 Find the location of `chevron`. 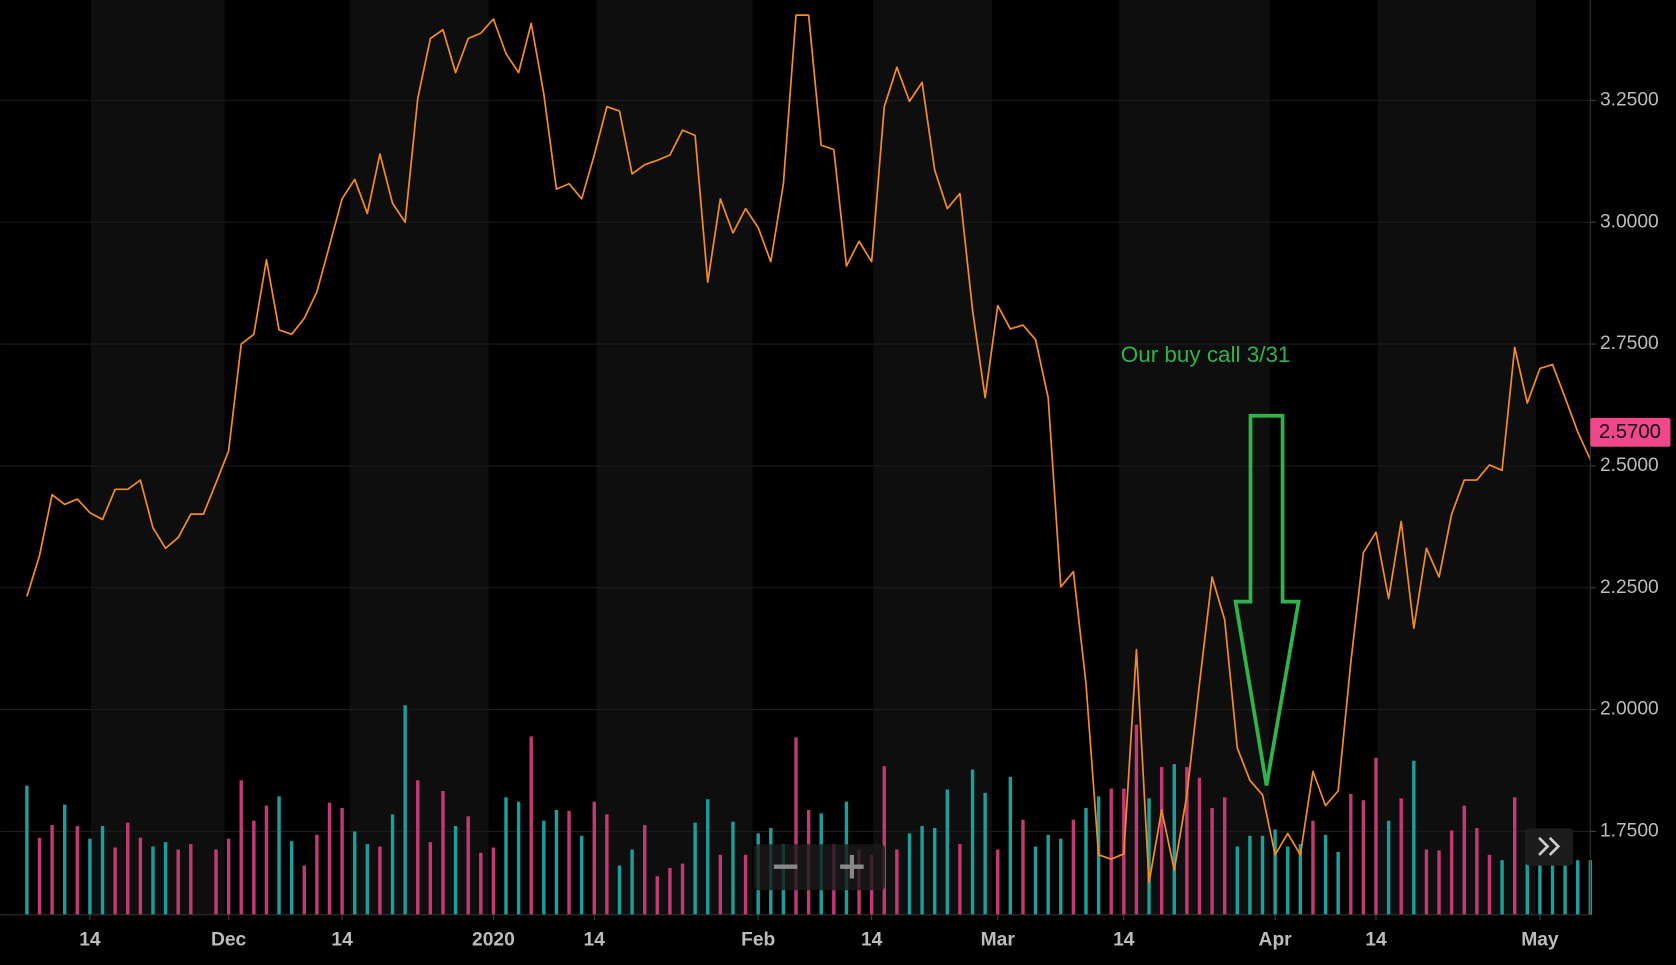

chevron is located at coordinates (1554, 846).